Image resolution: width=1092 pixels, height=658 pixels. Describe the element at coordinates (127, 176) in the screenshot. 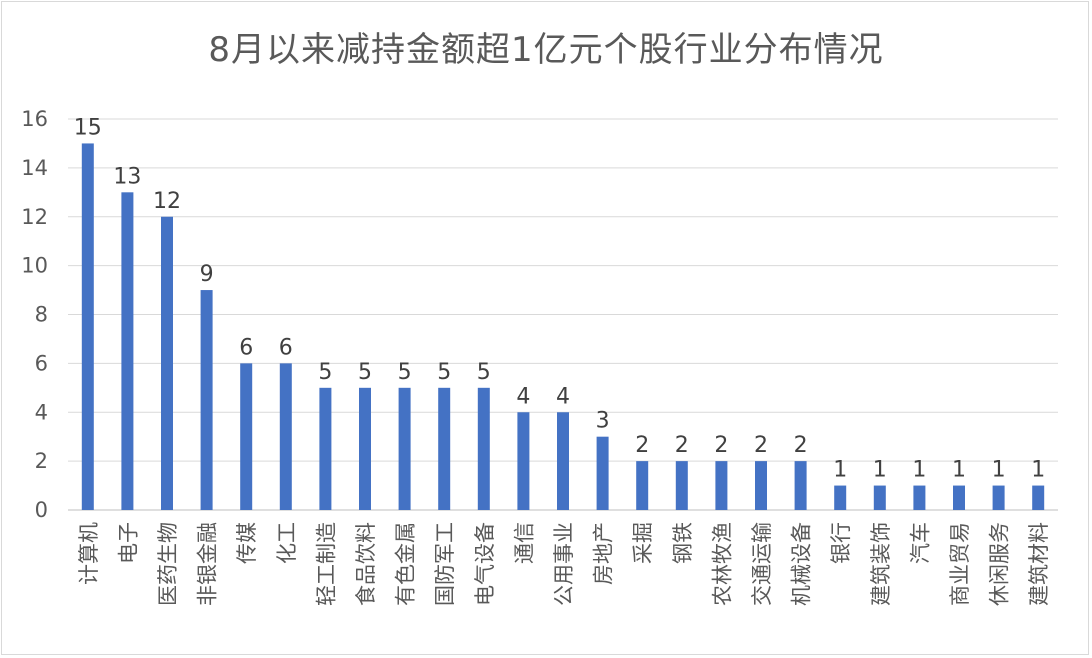

I see `data-label: 13` at that location.